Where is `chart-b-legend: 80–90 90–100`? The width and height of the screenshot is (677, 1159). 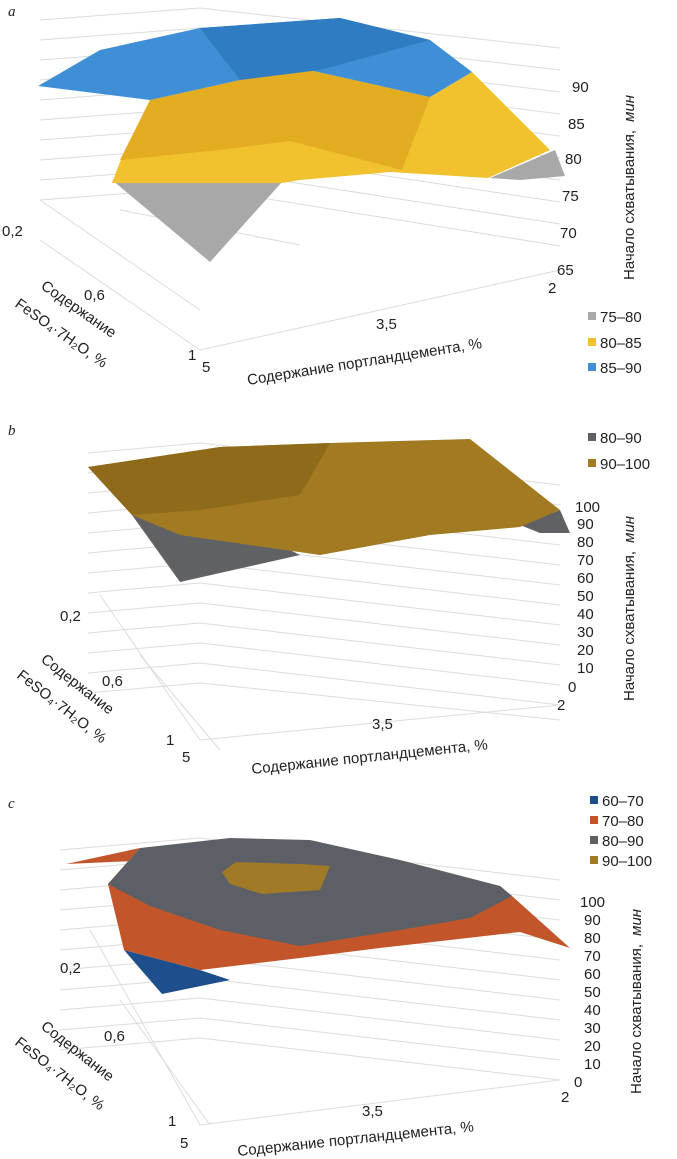
chart-b-legend: 80–90 90–100 is located at coordinates (619, 451).